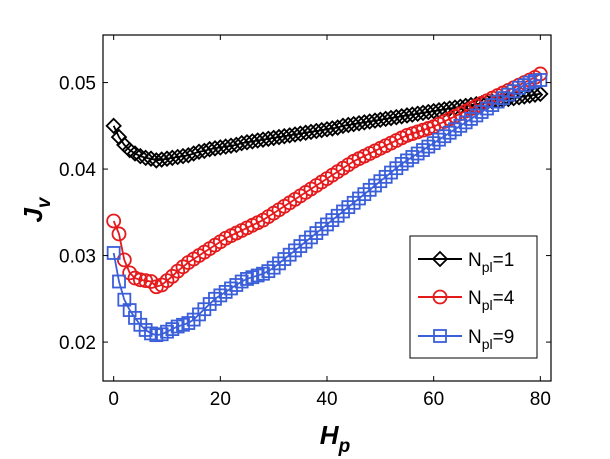 The height and width of the screenshot is (459, 610). I want to click on legend-item-2: Npl=4, so click(466, 300).